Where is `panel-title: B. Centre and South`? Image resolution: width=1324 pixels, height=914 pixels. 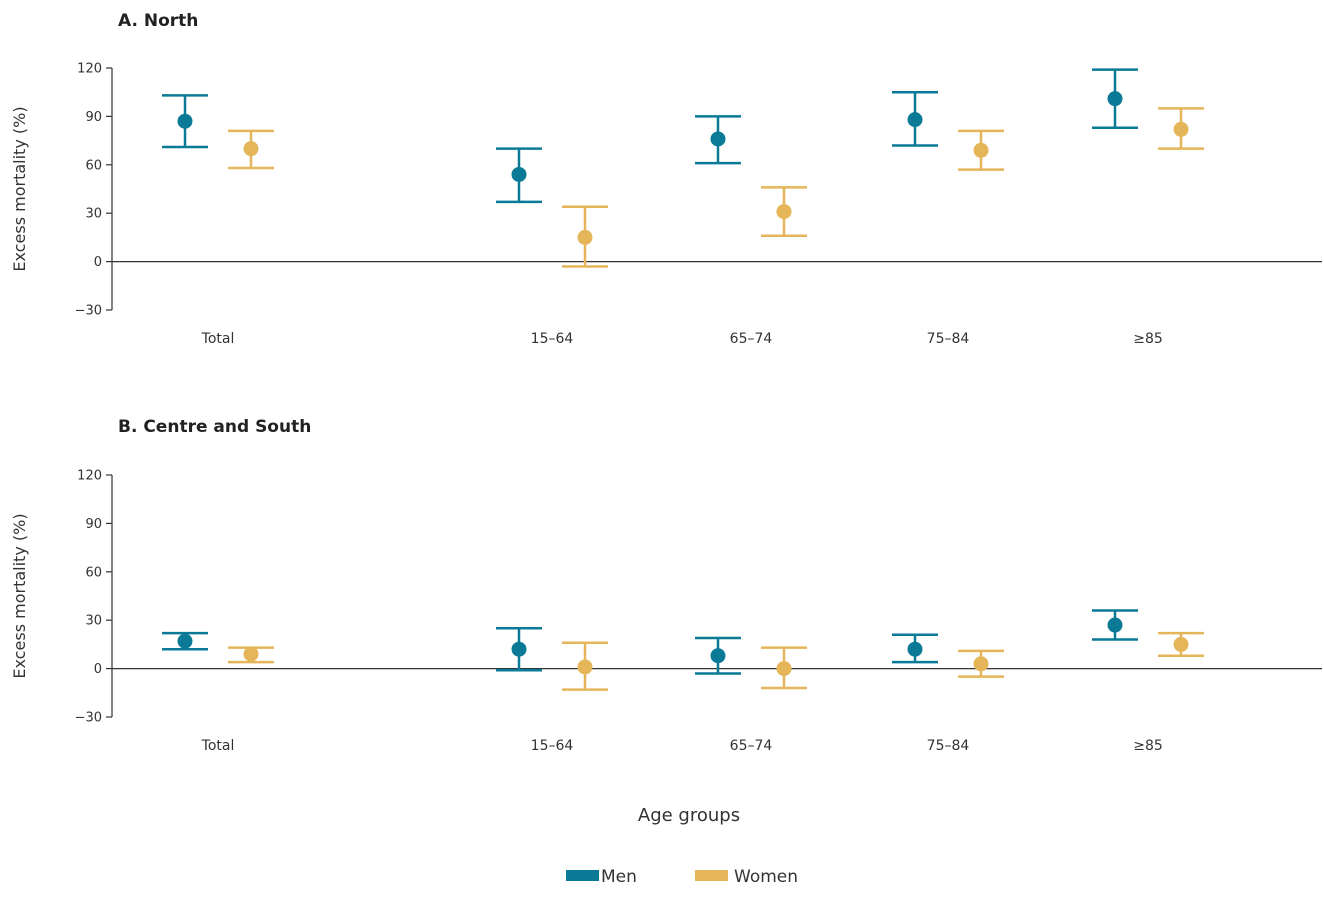 panel-title: B. Centre and South is located at coordinates (214, 427).